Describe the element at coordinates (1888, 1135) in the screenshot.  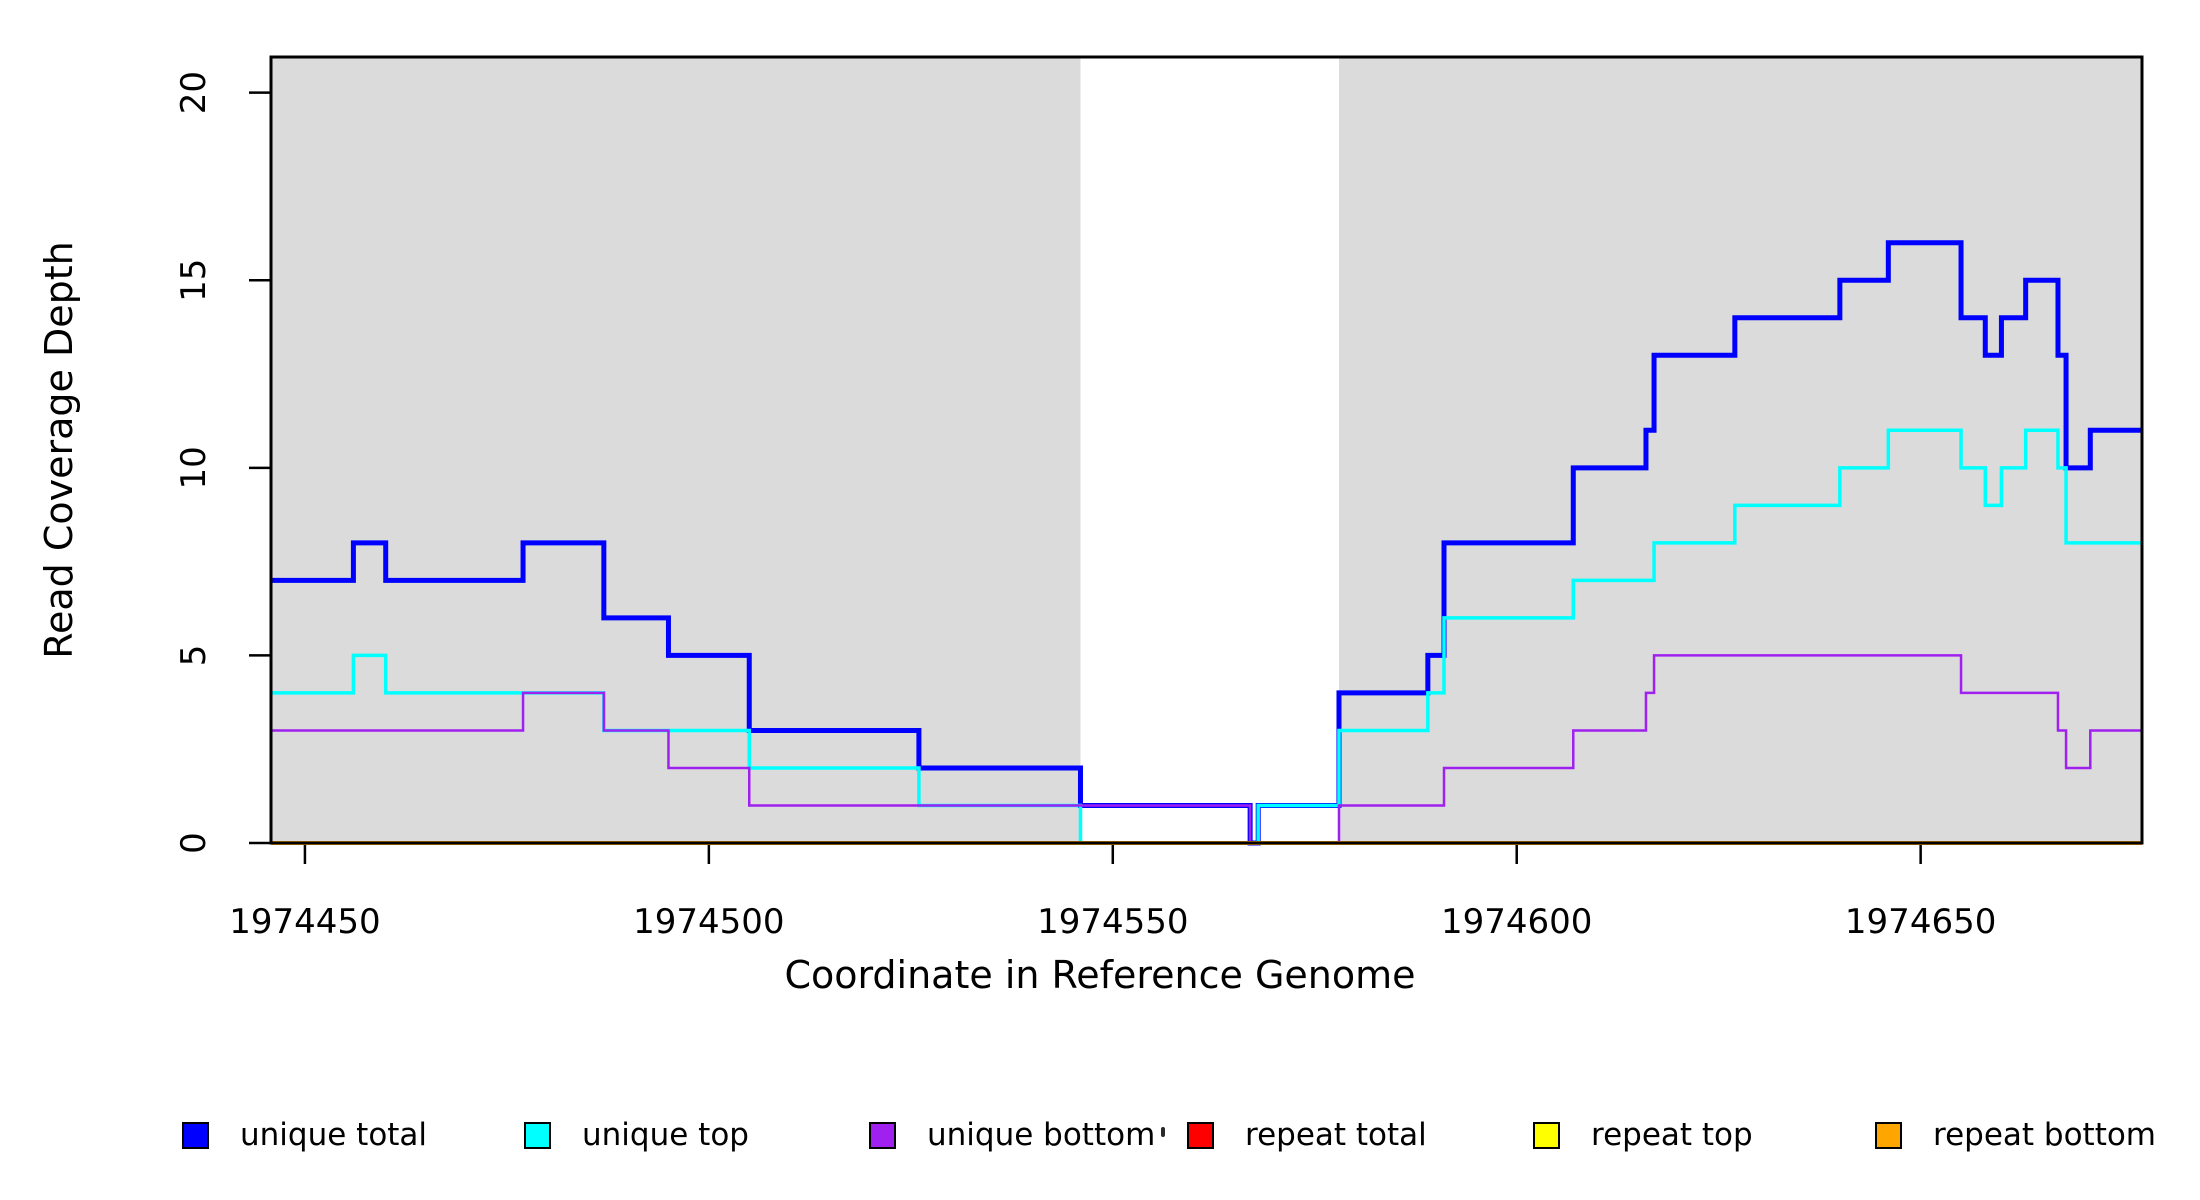
I see `legend-swatch-repeat-bottom` at that location.